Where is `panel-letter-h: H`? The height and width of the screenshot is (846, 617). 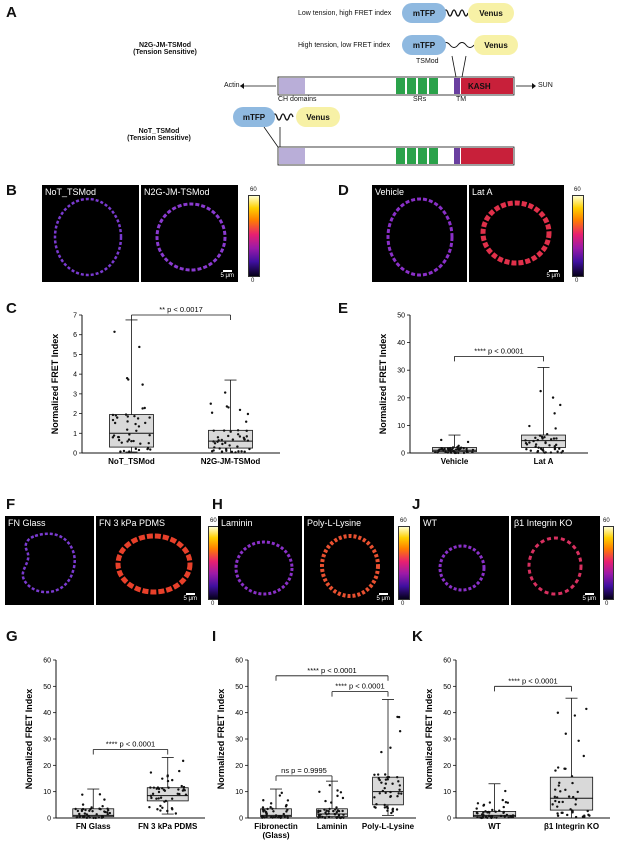
panel-letter-h: H is located at coordinates (217, 504).